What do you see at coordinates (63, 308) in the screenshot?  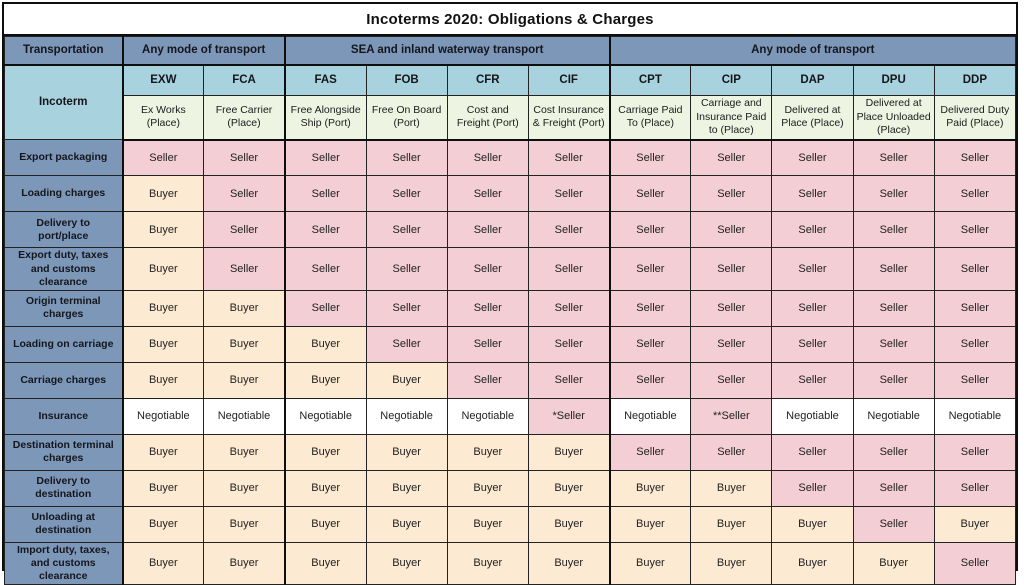 I see `row-label: Origin terminal charges` at bounding box center [63, 308].